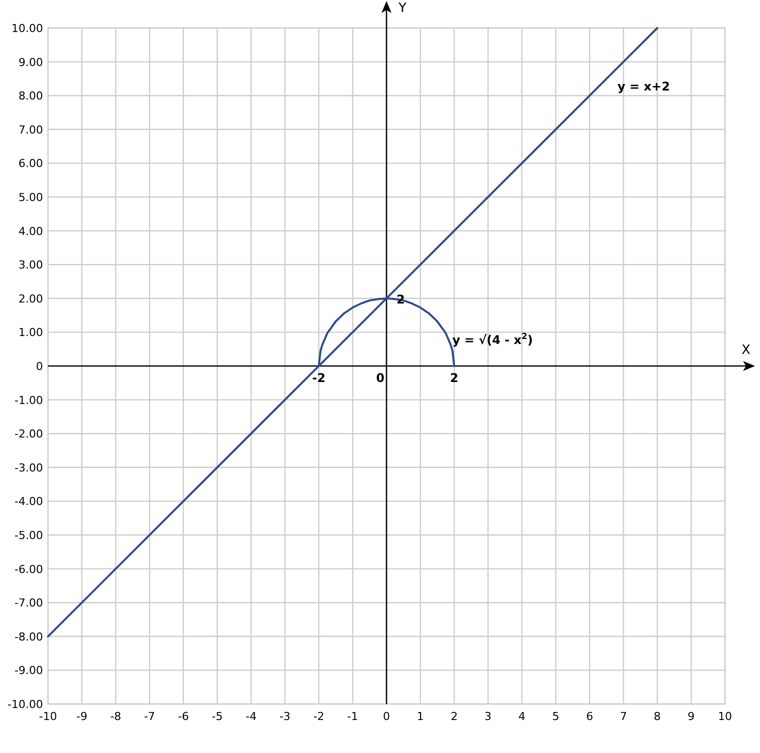  Describe the element at coordinates (27, 28) in the screenshot. I see `y-tick-label: 10.00` at that location.